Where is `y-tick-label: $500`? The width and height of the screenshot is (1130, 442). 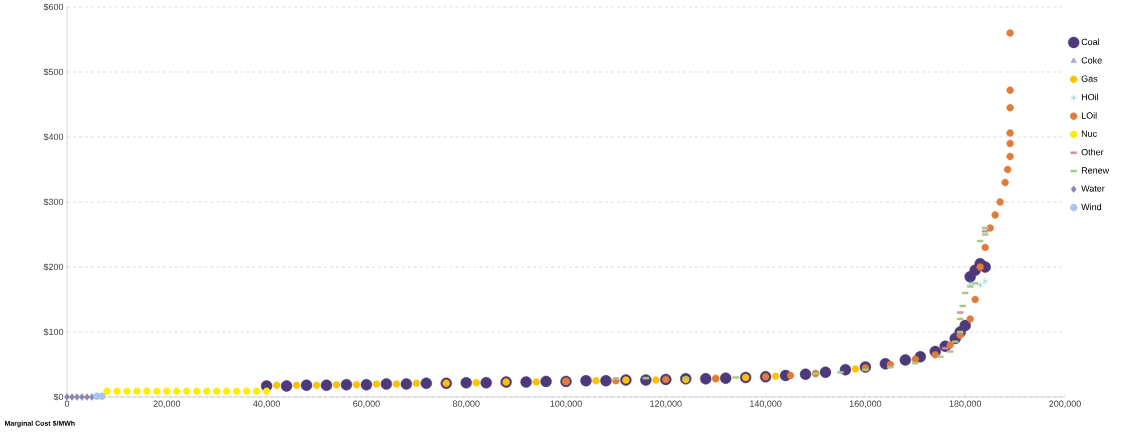 y-tick-label: $500 is located at coordinates (53, 72).